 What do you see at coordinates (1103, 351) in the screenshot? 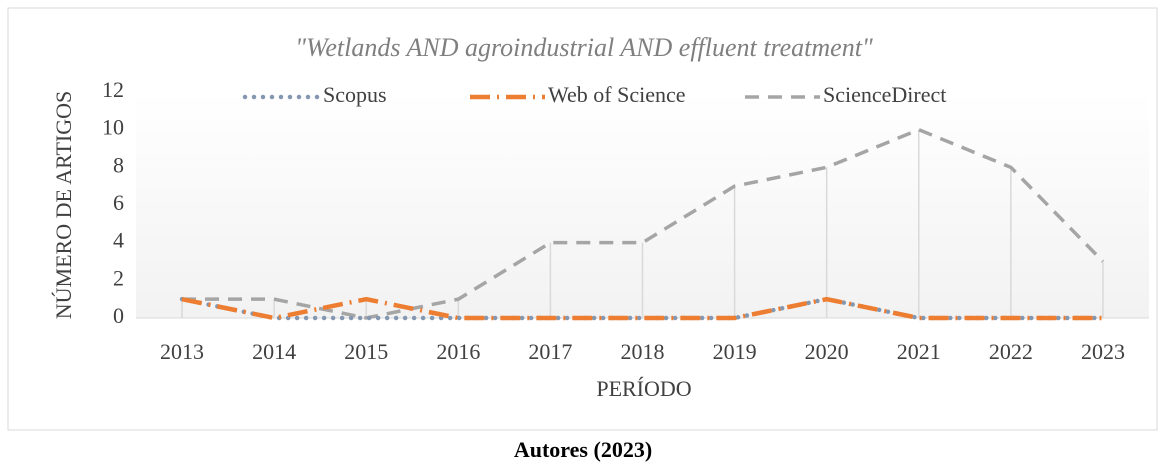
I see `x-tick-label: 2023` at bounding box center [1103, 351].